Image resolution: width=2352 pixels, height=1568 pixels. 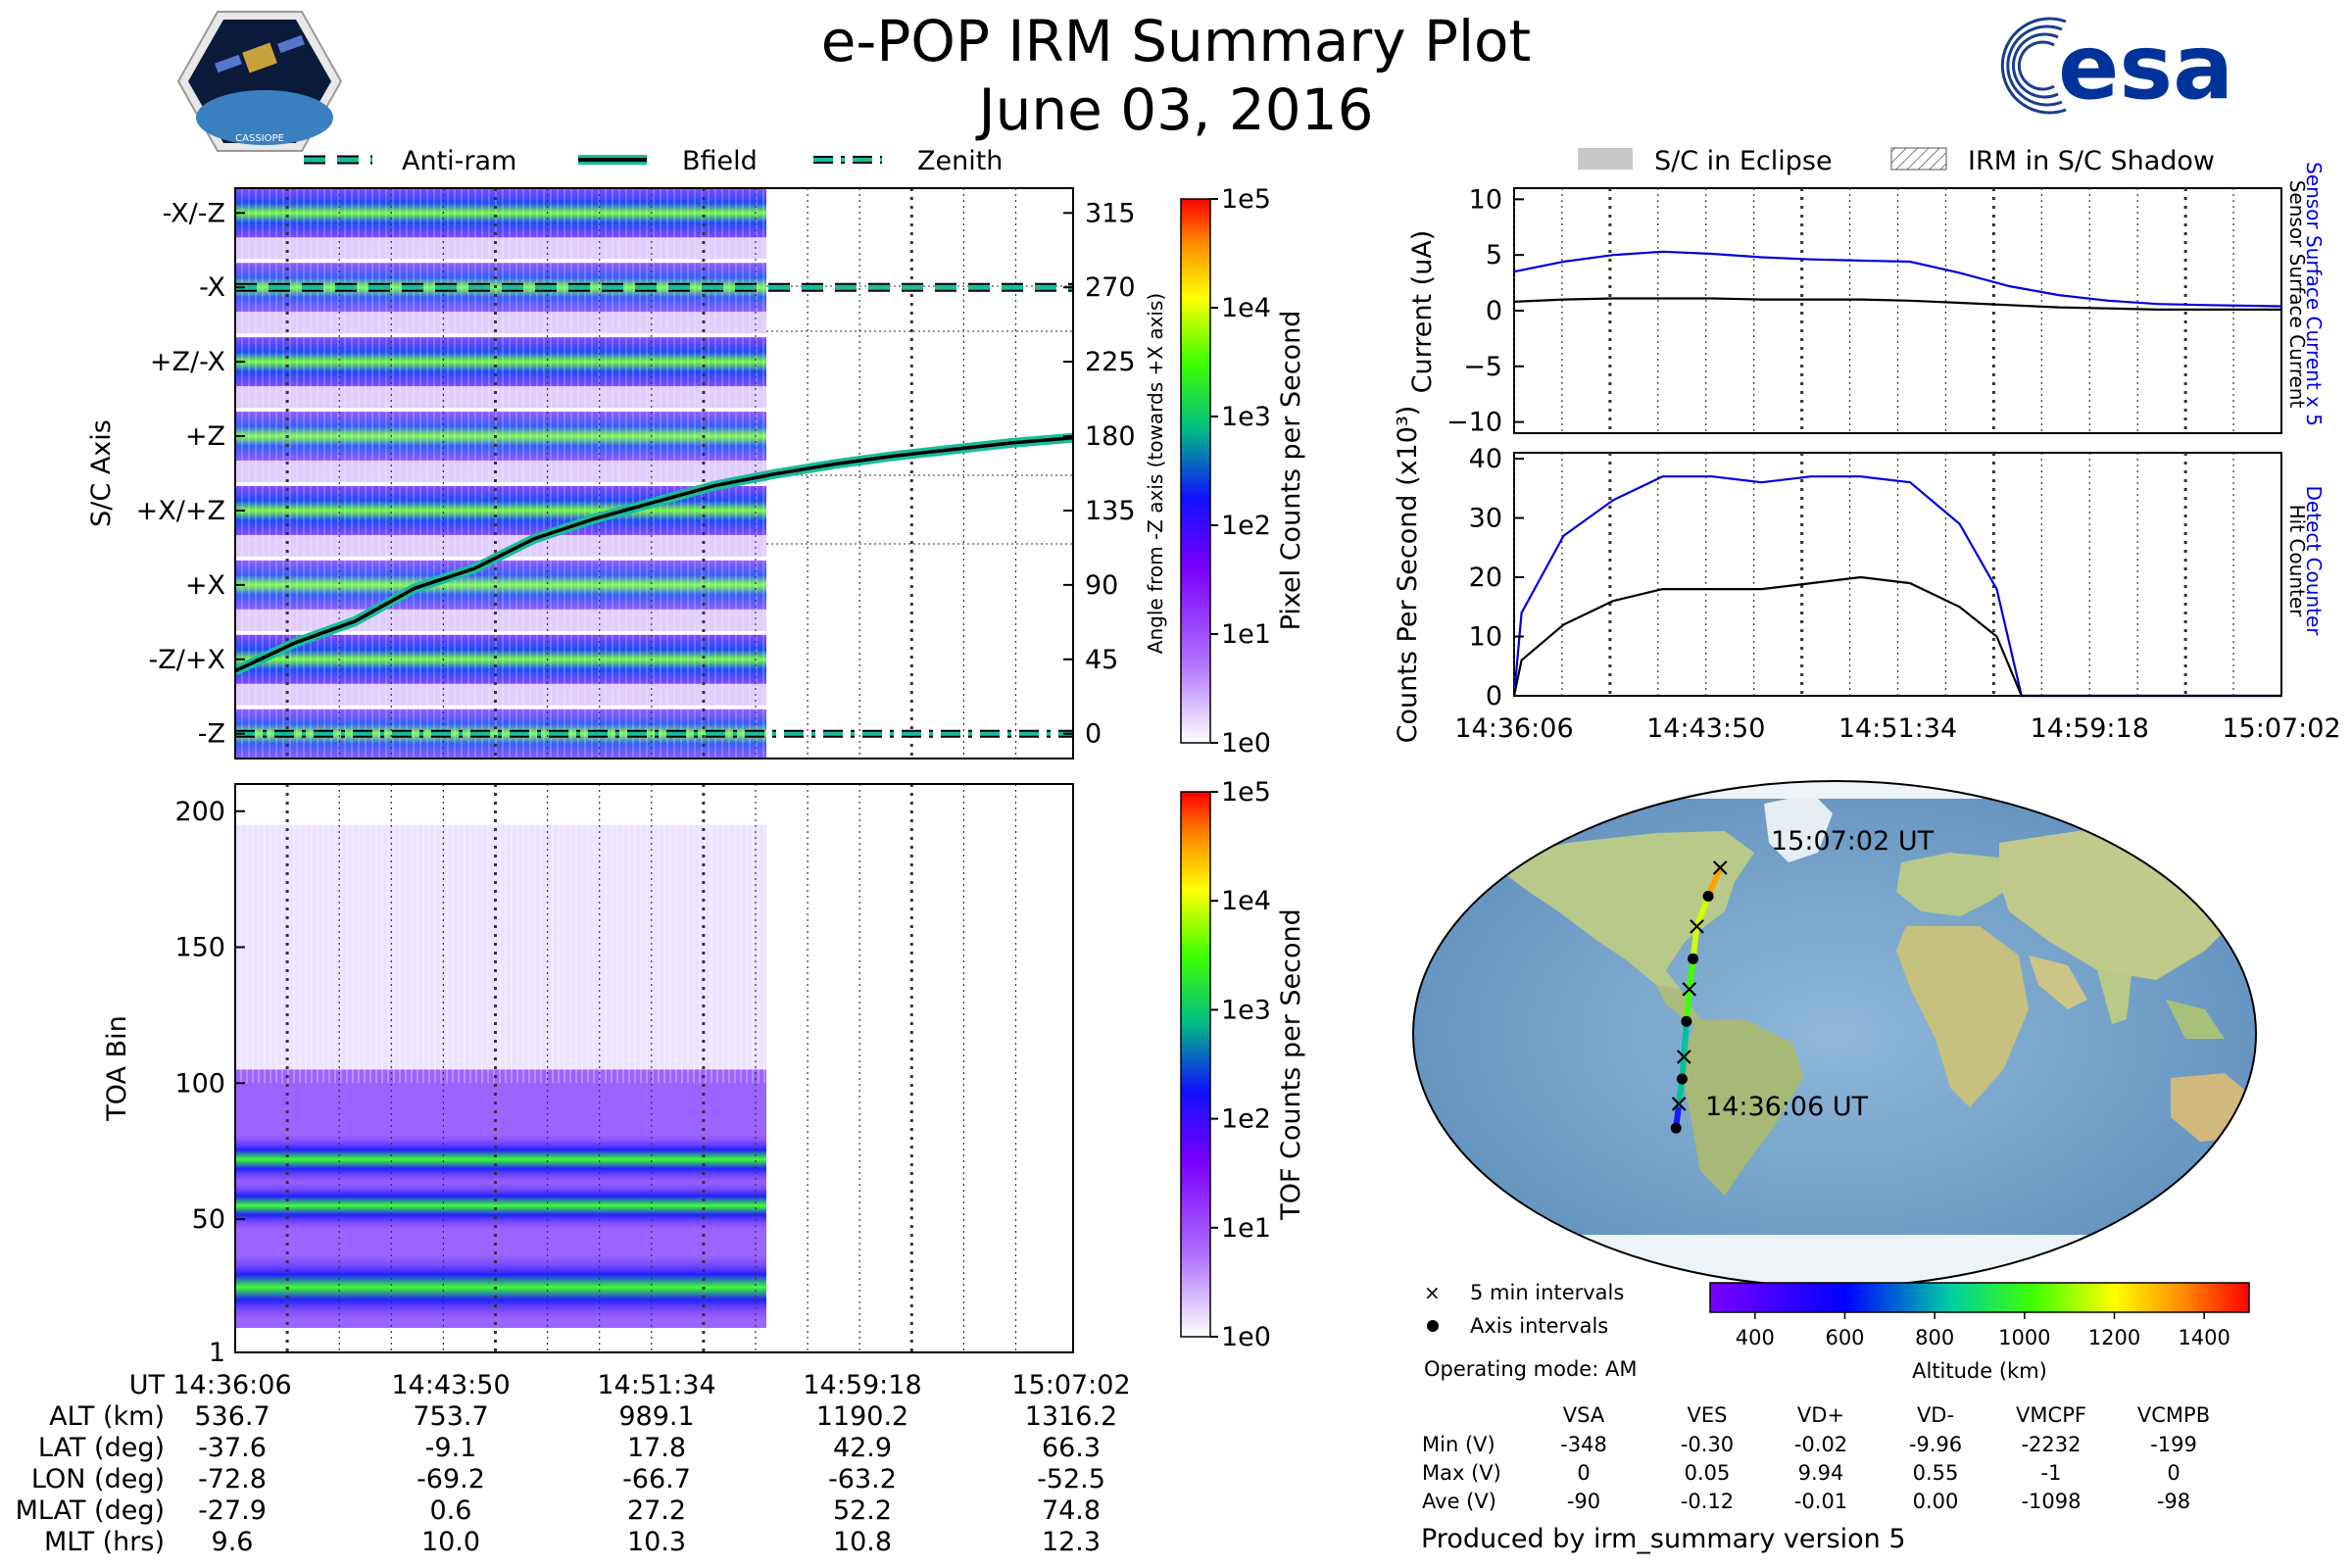 What do you see at coordinates (1844, 1337) in the screenshot?
I see `altitude-tick-label: 600` at bounding box center [1844, 1337].